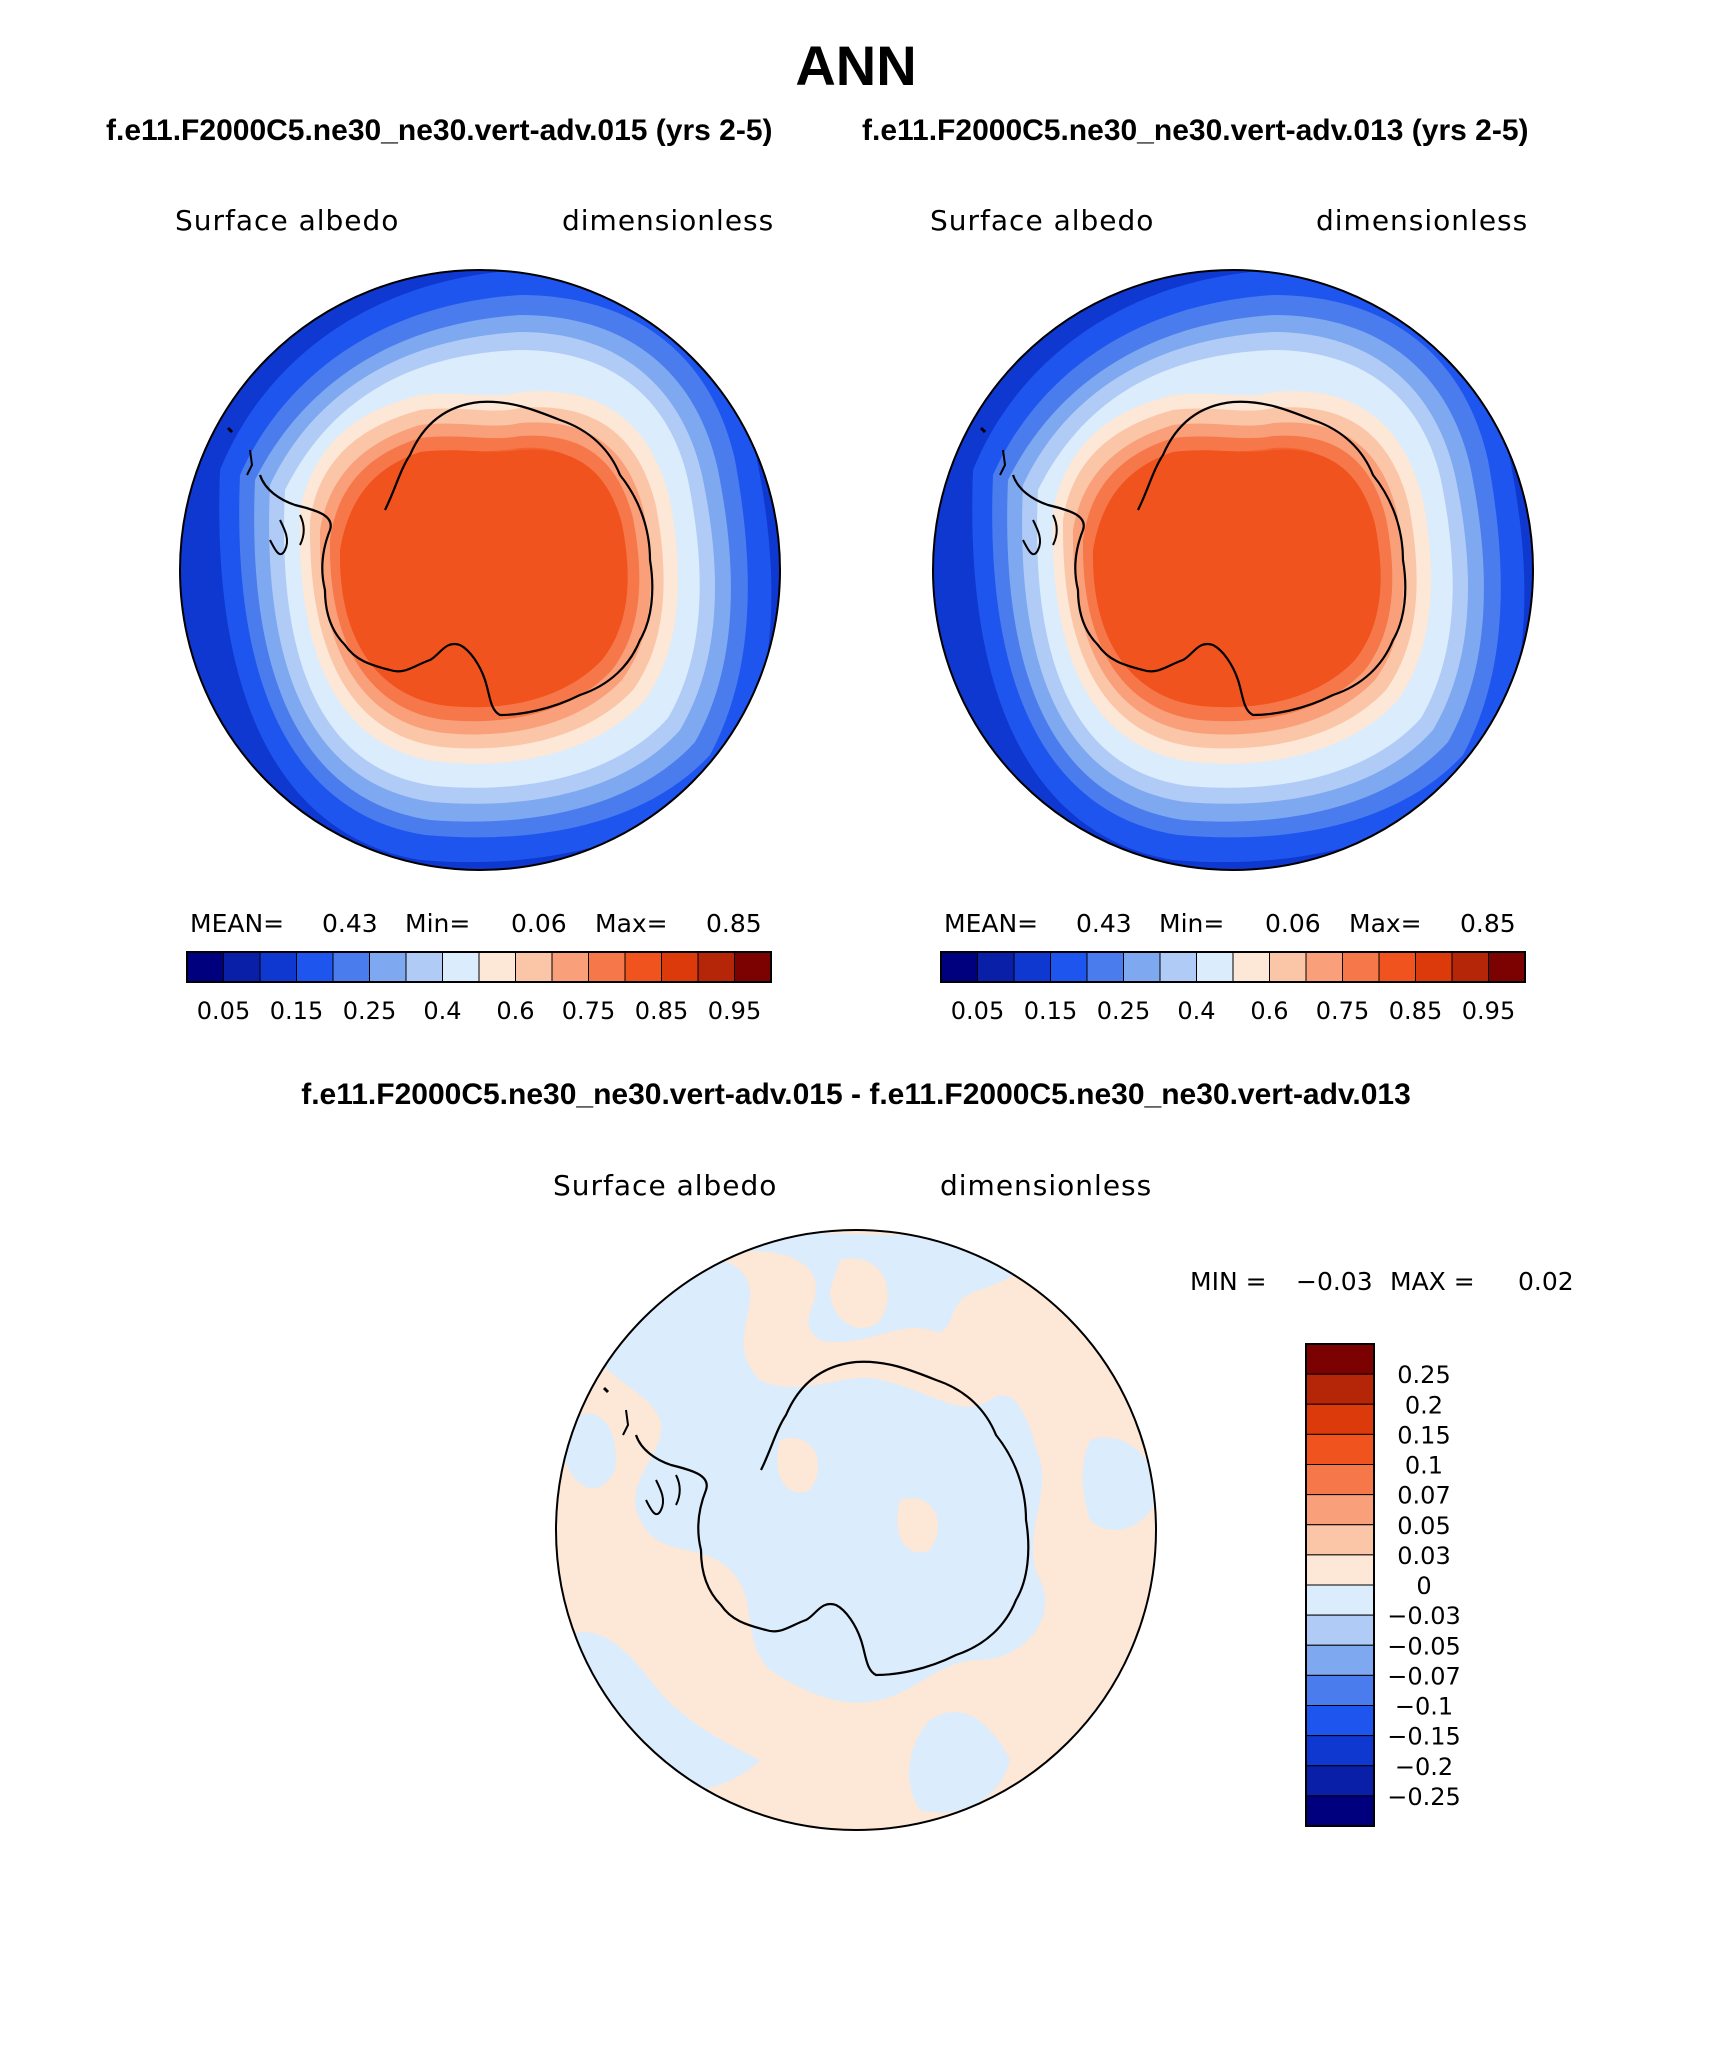 This screenshot has width=1710, height=2061. What do you see at coordinates (1196, 1011) in the screenshot?
I see `colorbar-tick-label: 0.4` at bounding box center [1196, 1011].